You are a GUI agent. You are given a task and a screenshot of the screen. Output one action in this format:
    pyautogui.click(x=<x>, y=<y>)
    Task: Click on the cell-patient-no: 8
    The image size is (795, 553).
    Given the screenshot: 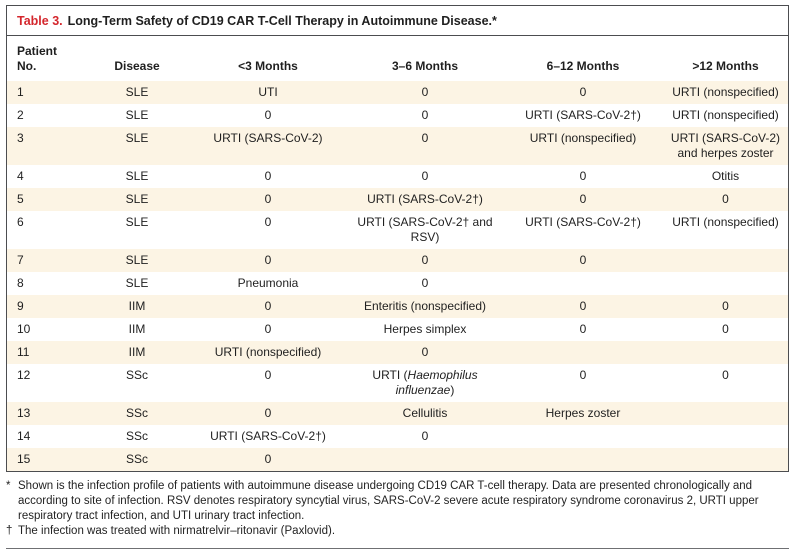 What is the action you would take?
    pyautogui.click(x=20, y=283)
    